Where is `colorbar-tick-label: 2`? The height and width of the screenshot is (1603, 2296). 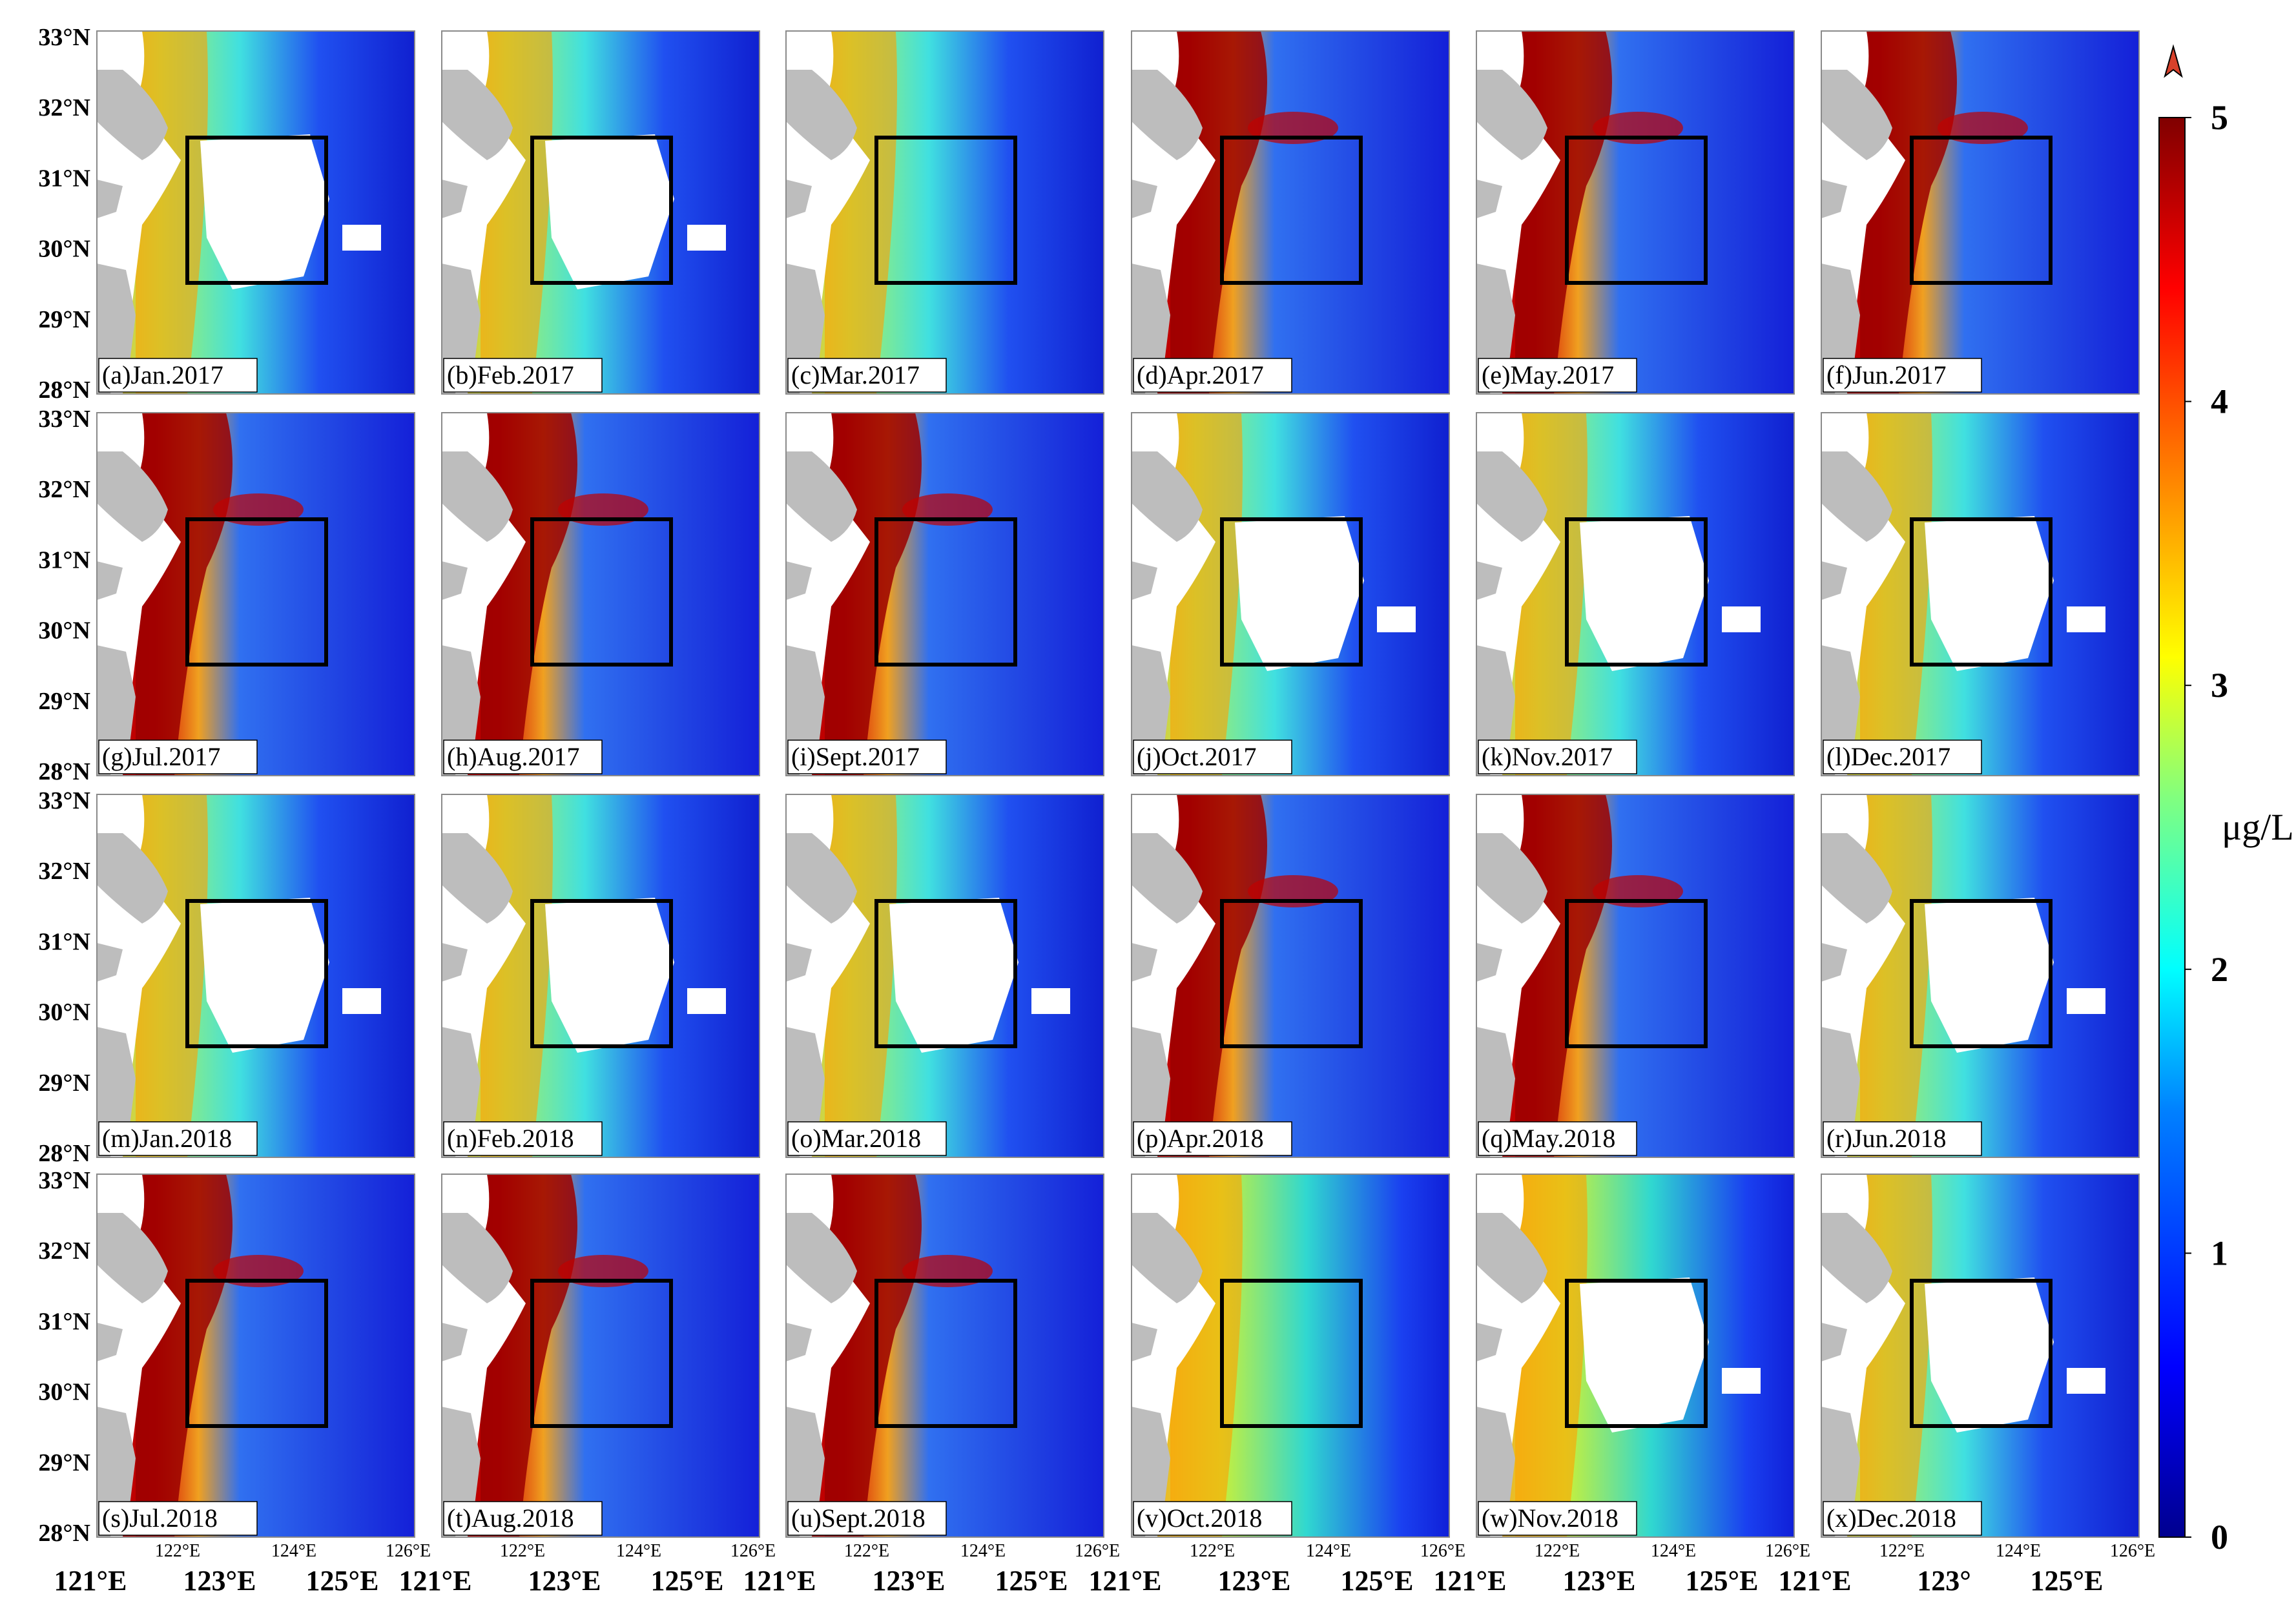
colorbar-tick-label: 2 is located at coordinates (2219, 969).